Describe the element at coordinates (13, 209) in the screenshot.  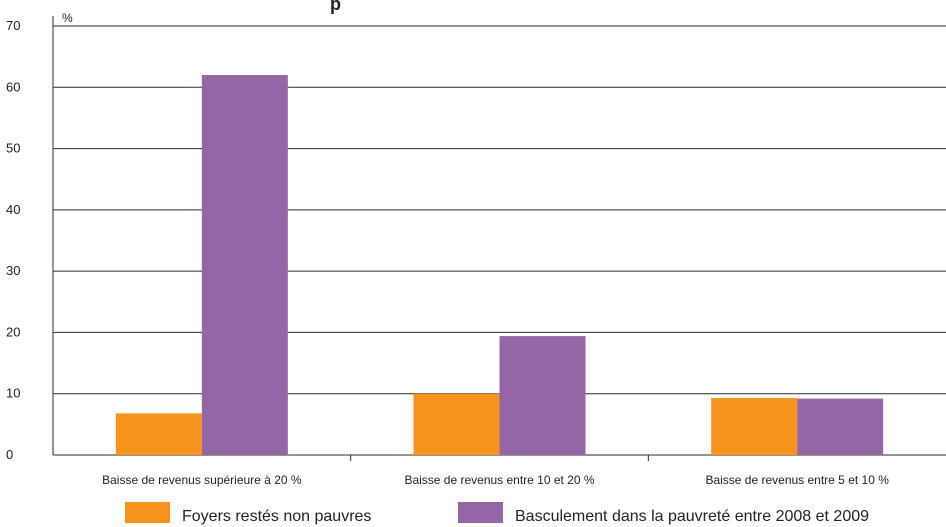
I see `y-tick-label-40: 40` at that location.